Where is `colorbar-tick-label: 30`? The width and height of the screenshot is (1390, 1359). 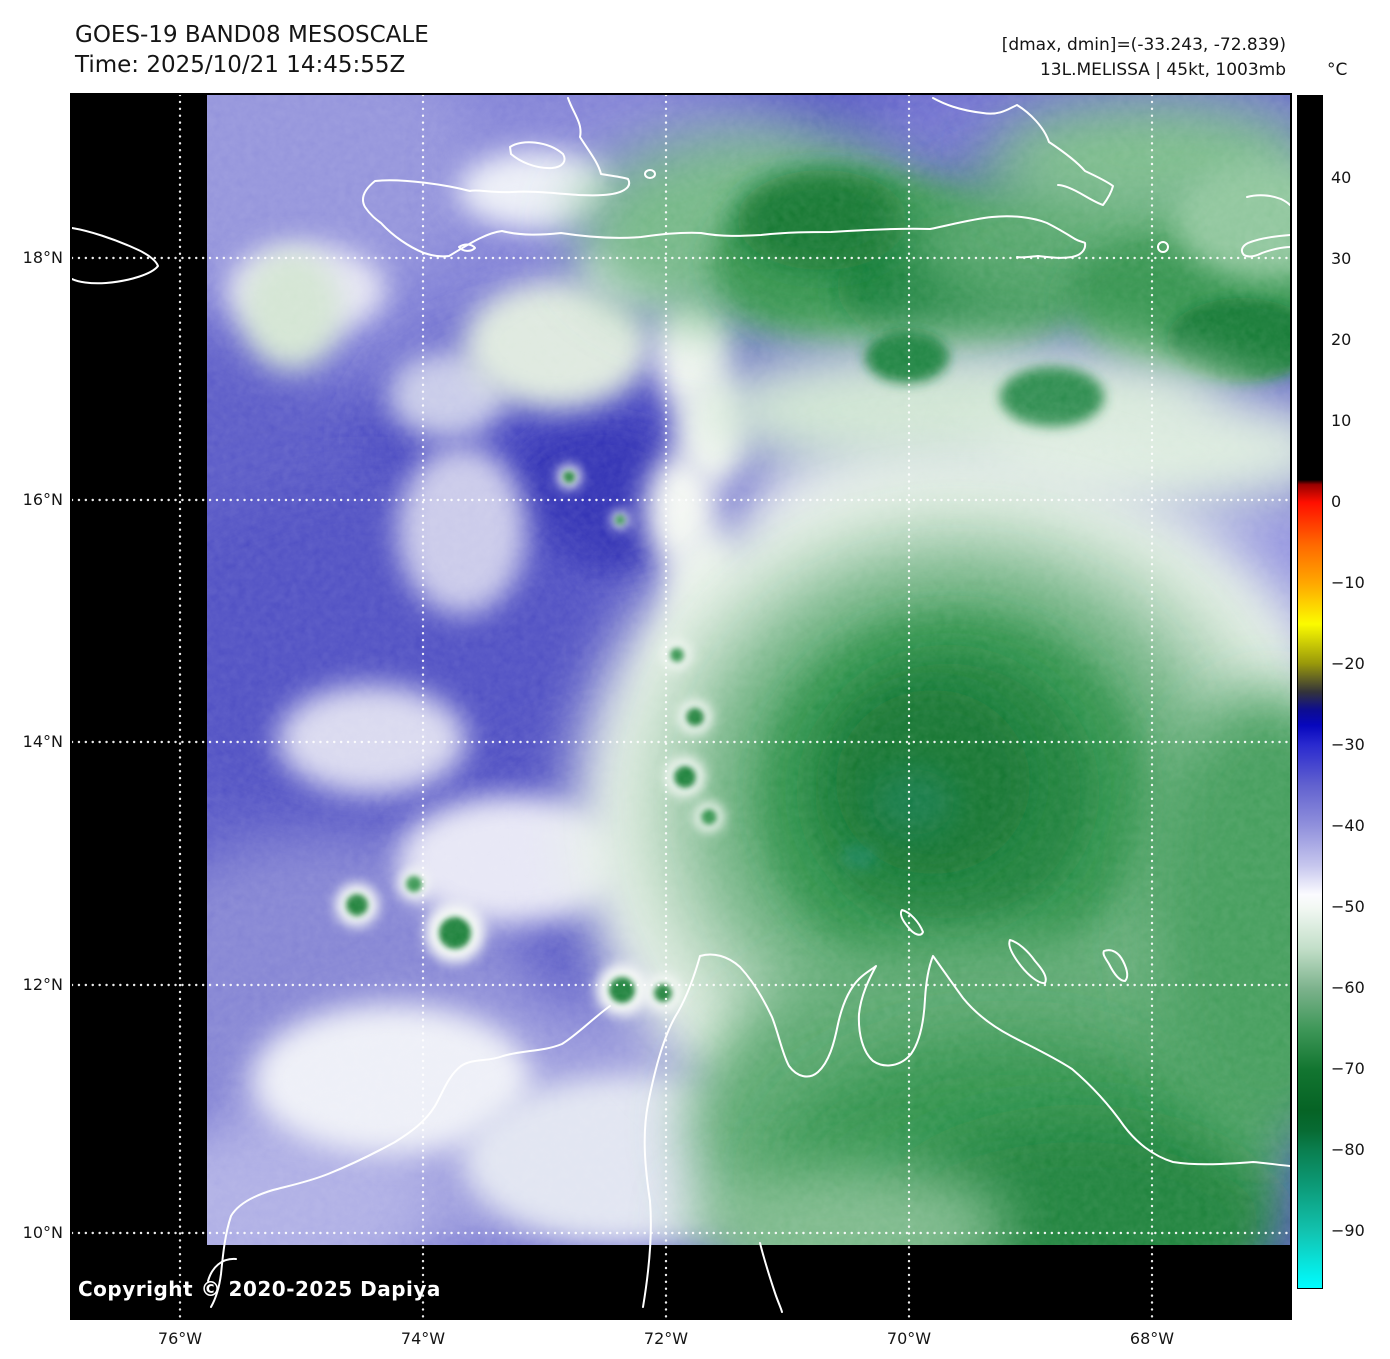 colorbar-tick-label: 30 is located at coordinates (1341, 258).